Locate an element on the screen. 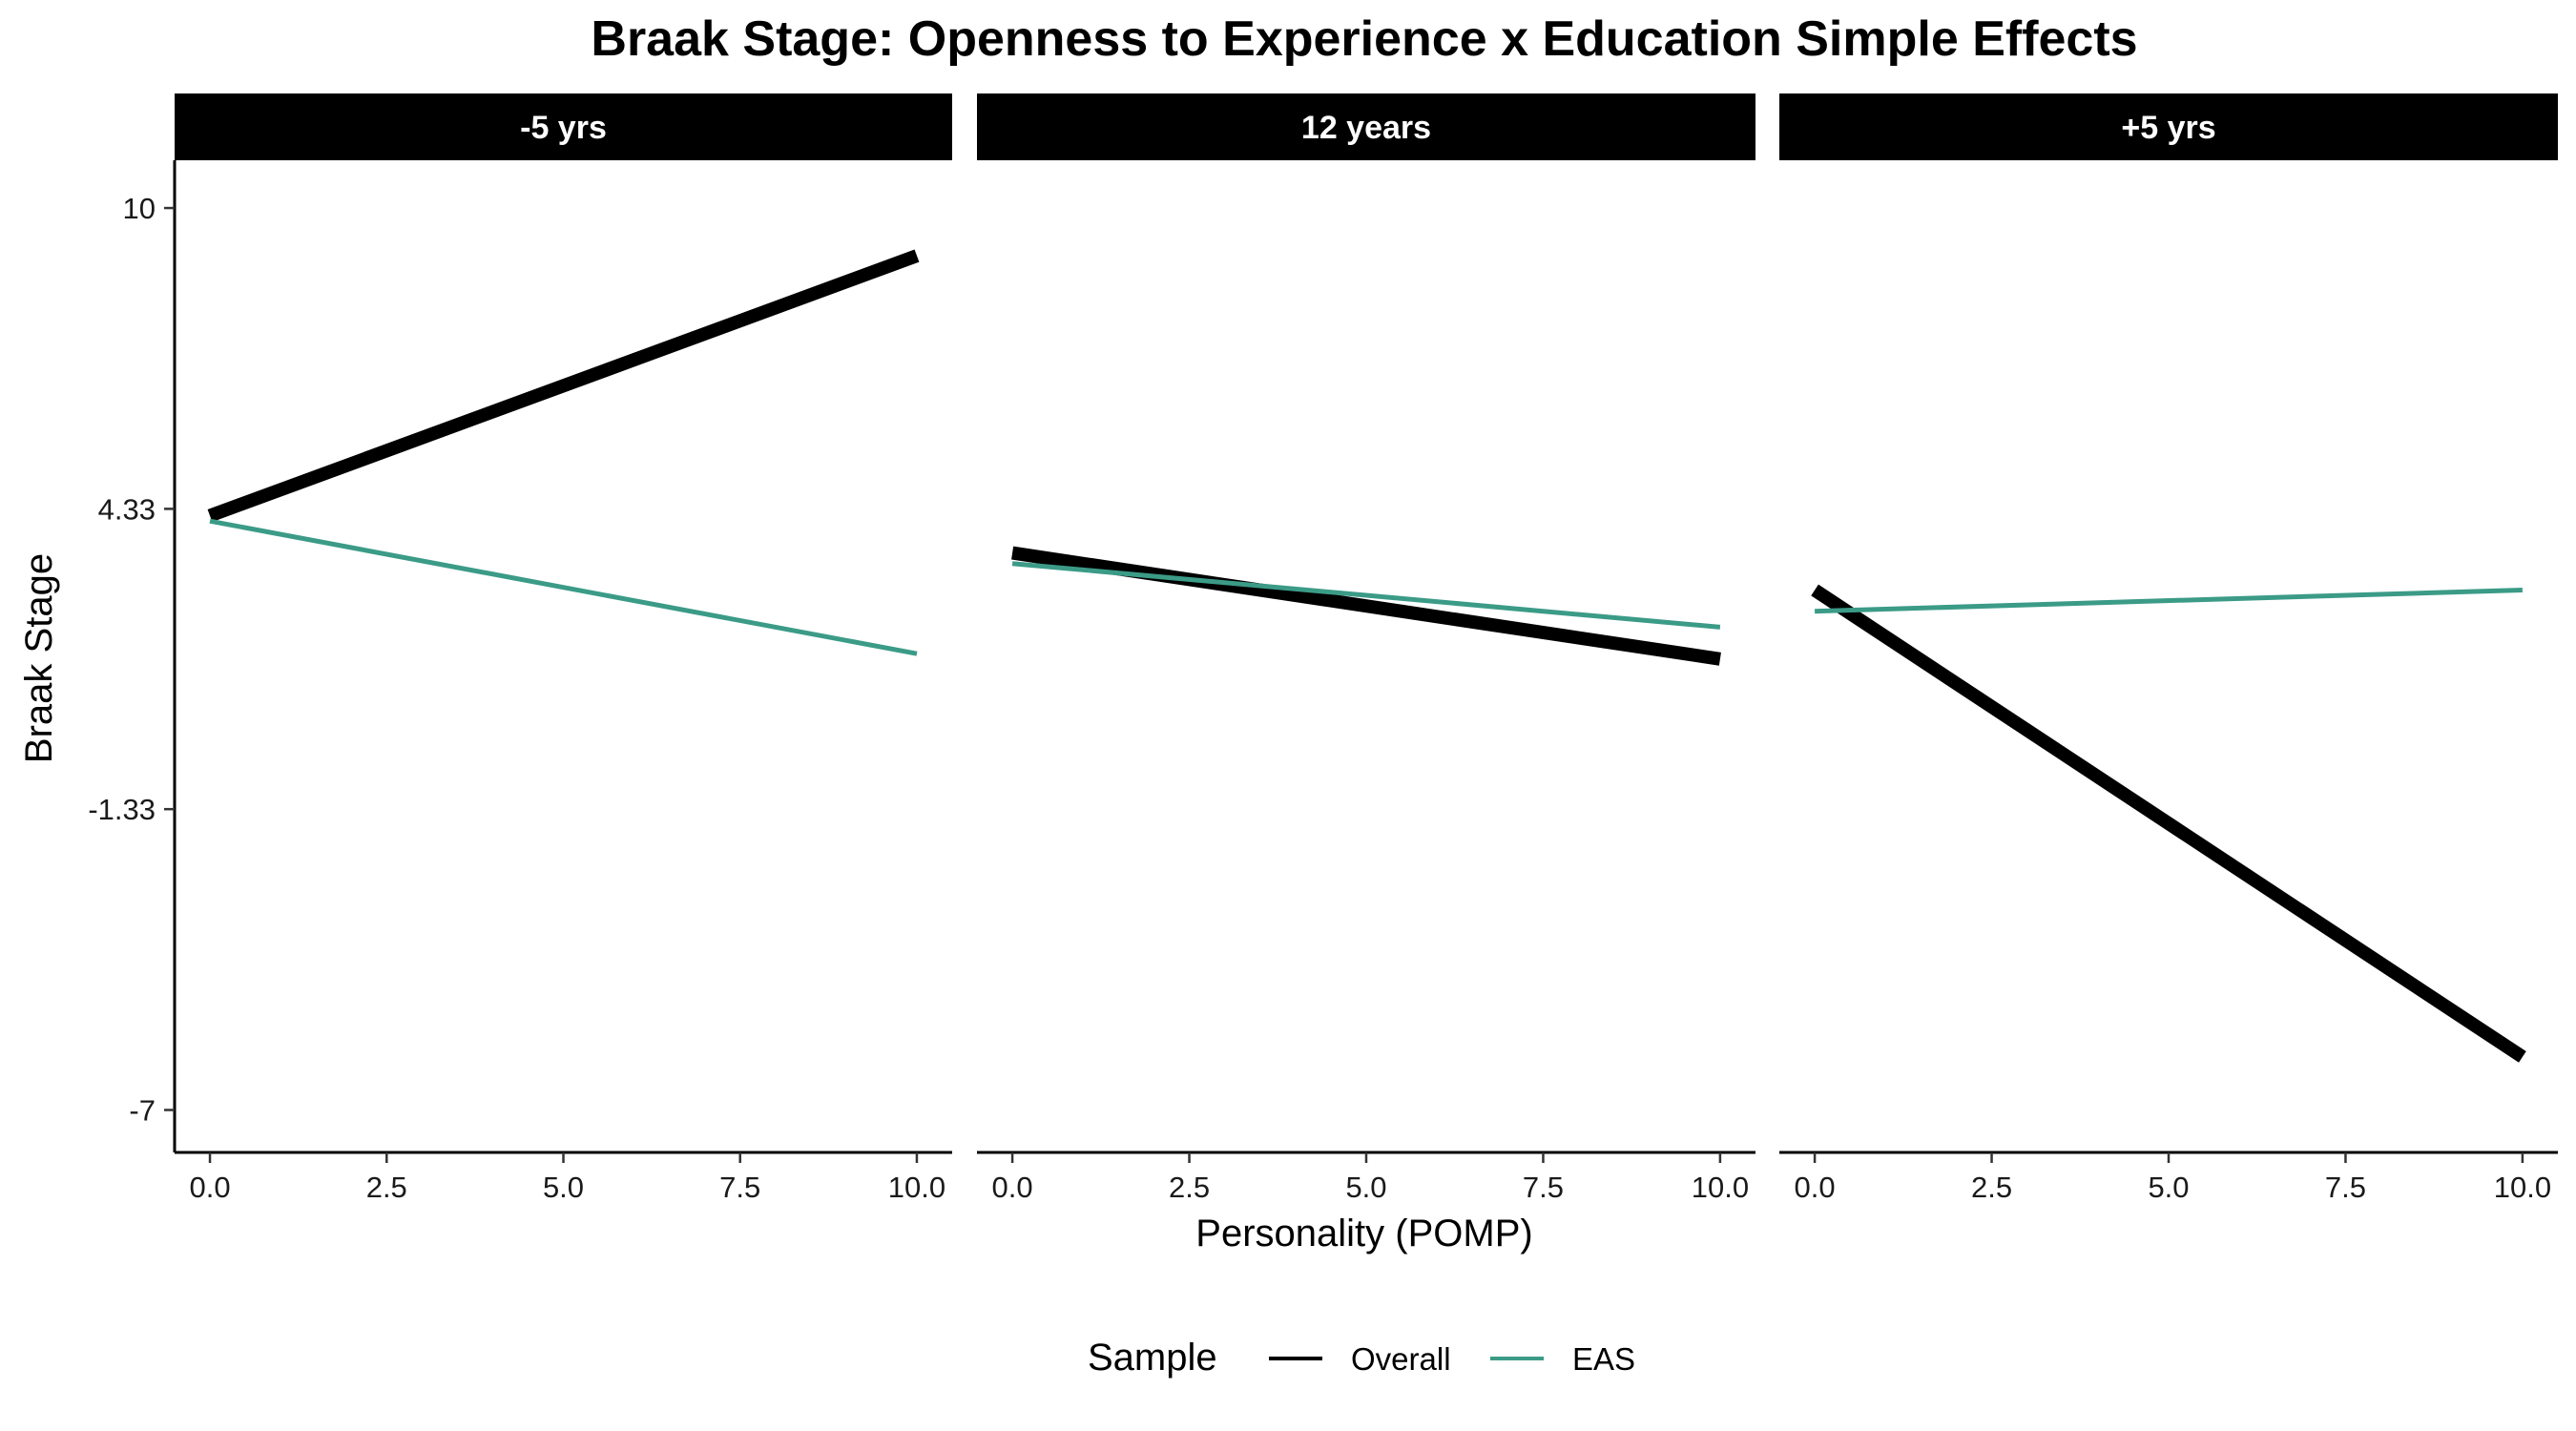 The height and width of the screenshot is (1431, 2576). y-tick-label-1: 4.33 is located at coordinates (127, 509).